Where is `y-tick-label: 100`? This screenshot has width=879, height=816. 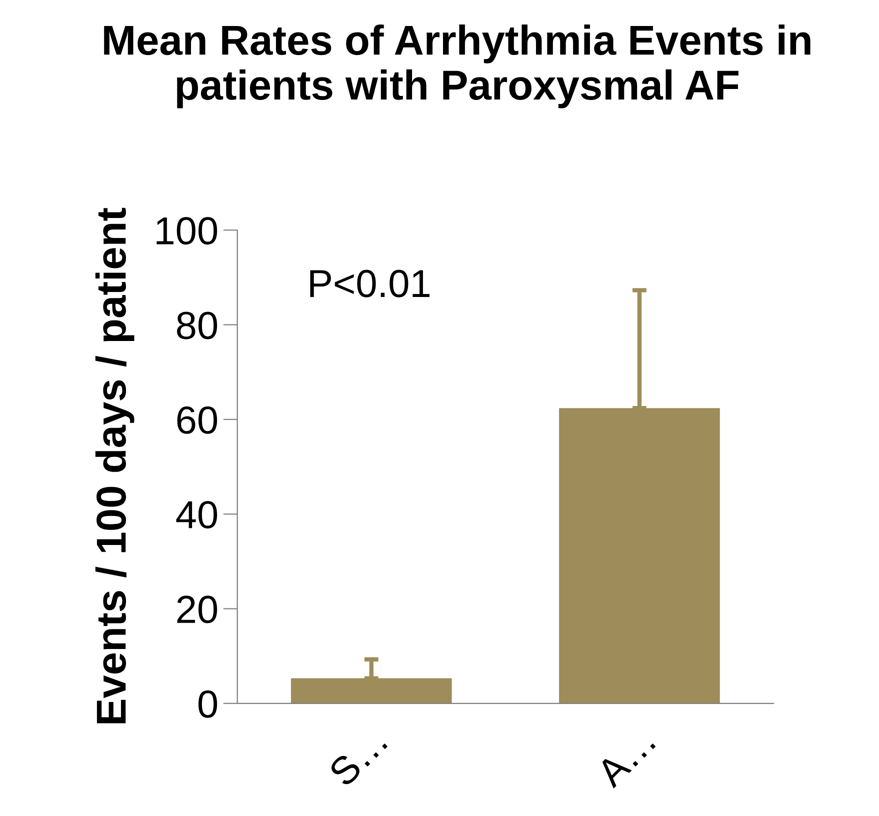 y-tick-label: 100 is located at coordinates (187, 231).